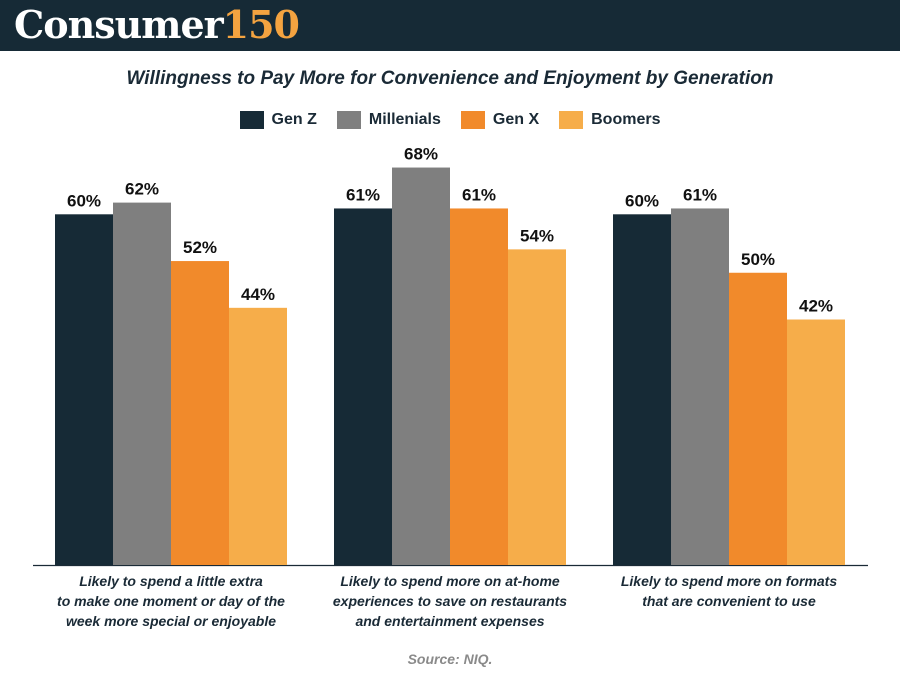 This screenshot has height=675, width=900. What do you see at coordinates (450, 25) in the screenshot?
I see `header-bar: Consumer150` at bounding box center [450, 25].